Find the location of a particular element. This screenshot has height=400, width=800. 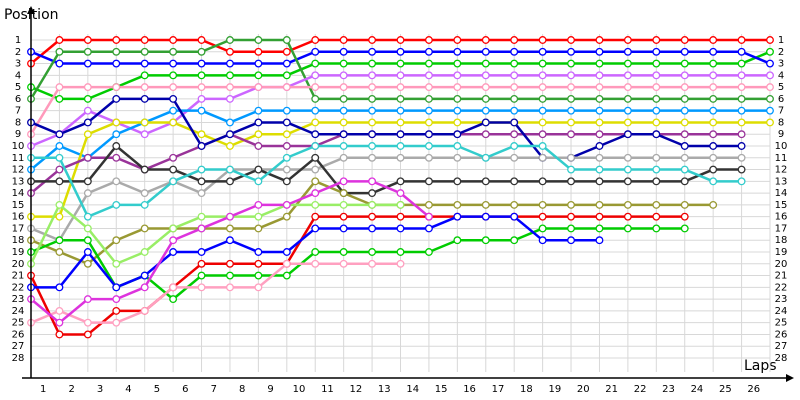

y-tick-label-right: 3 is located at coordinates (781, 64).